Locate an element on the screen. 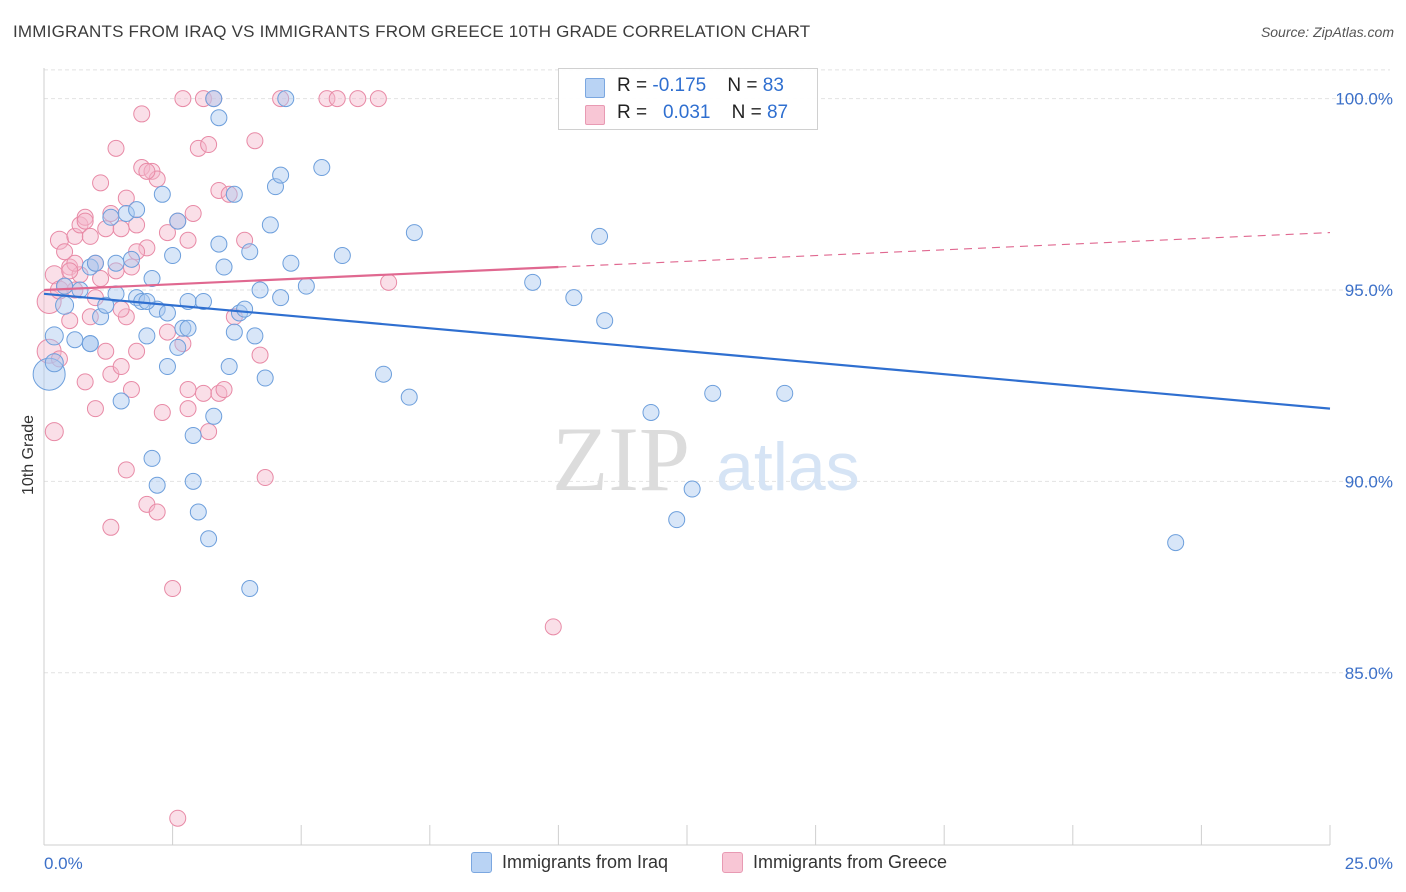  legend-swatch-iraq is located at coordinates (595, 88).